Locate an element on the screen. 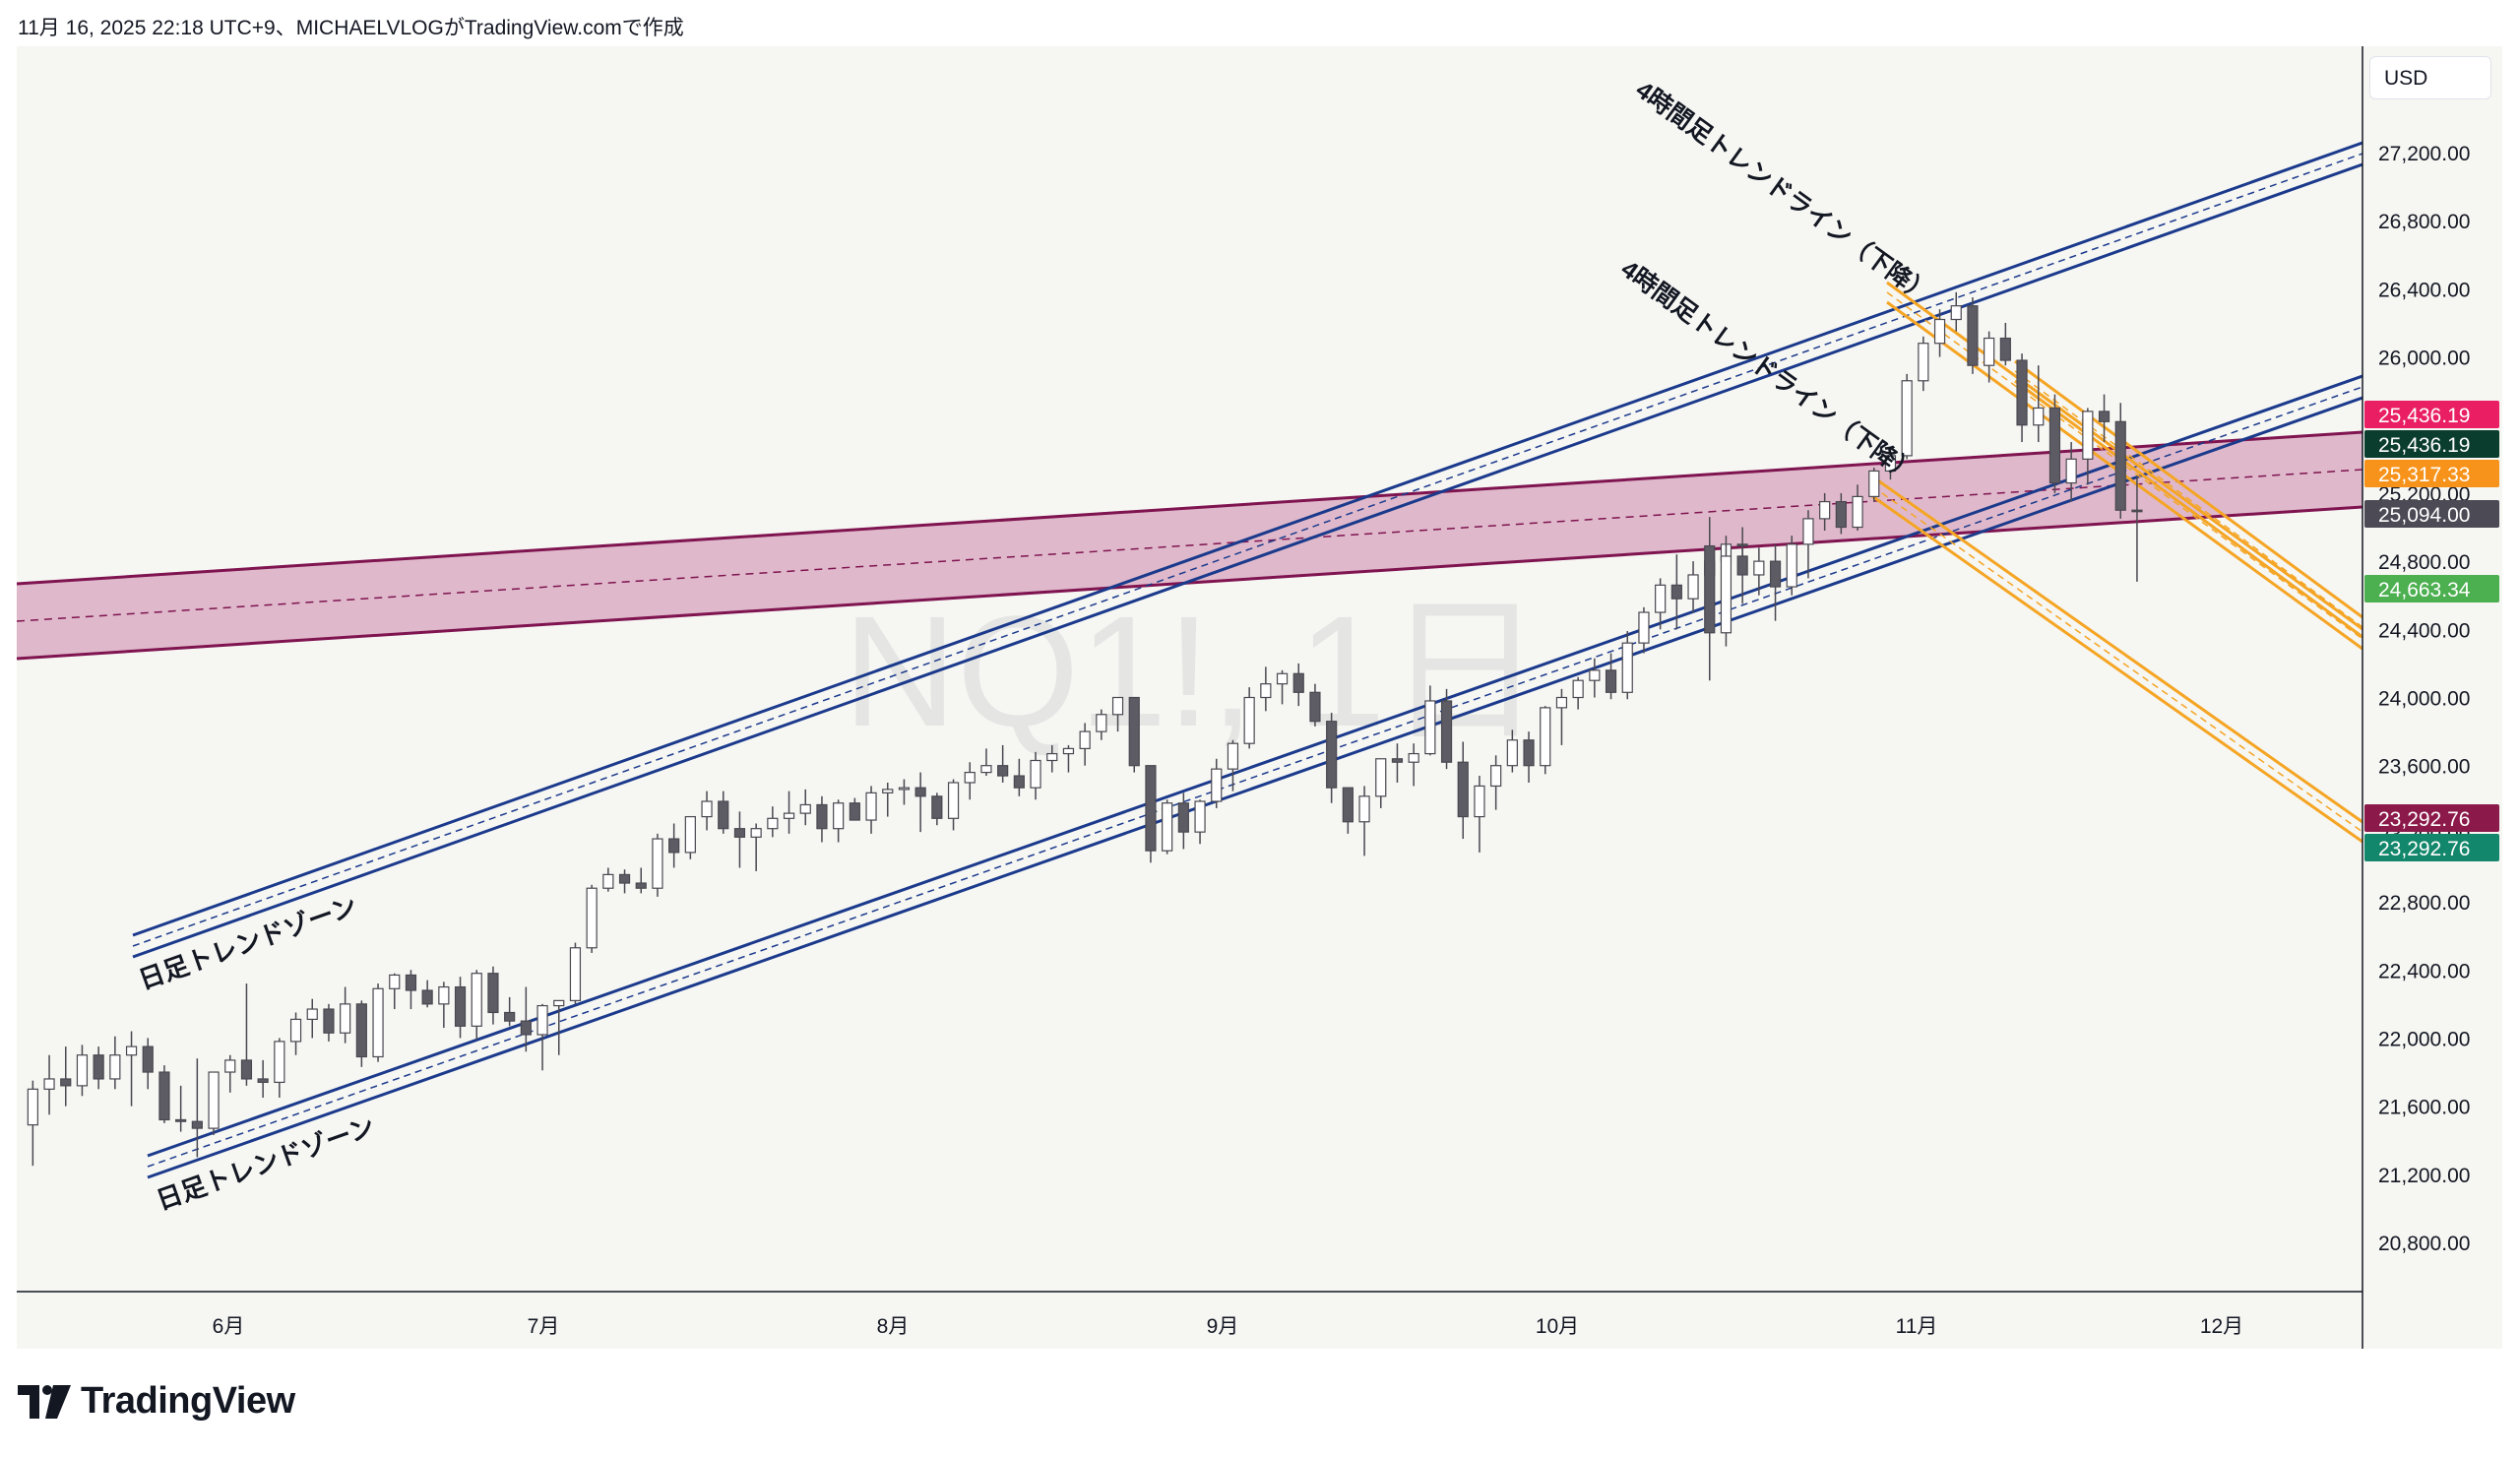 The width and height of the screenshot is (2520, 1457). price-label-text: 25,317.33 is located at coordinates (2424, 475).